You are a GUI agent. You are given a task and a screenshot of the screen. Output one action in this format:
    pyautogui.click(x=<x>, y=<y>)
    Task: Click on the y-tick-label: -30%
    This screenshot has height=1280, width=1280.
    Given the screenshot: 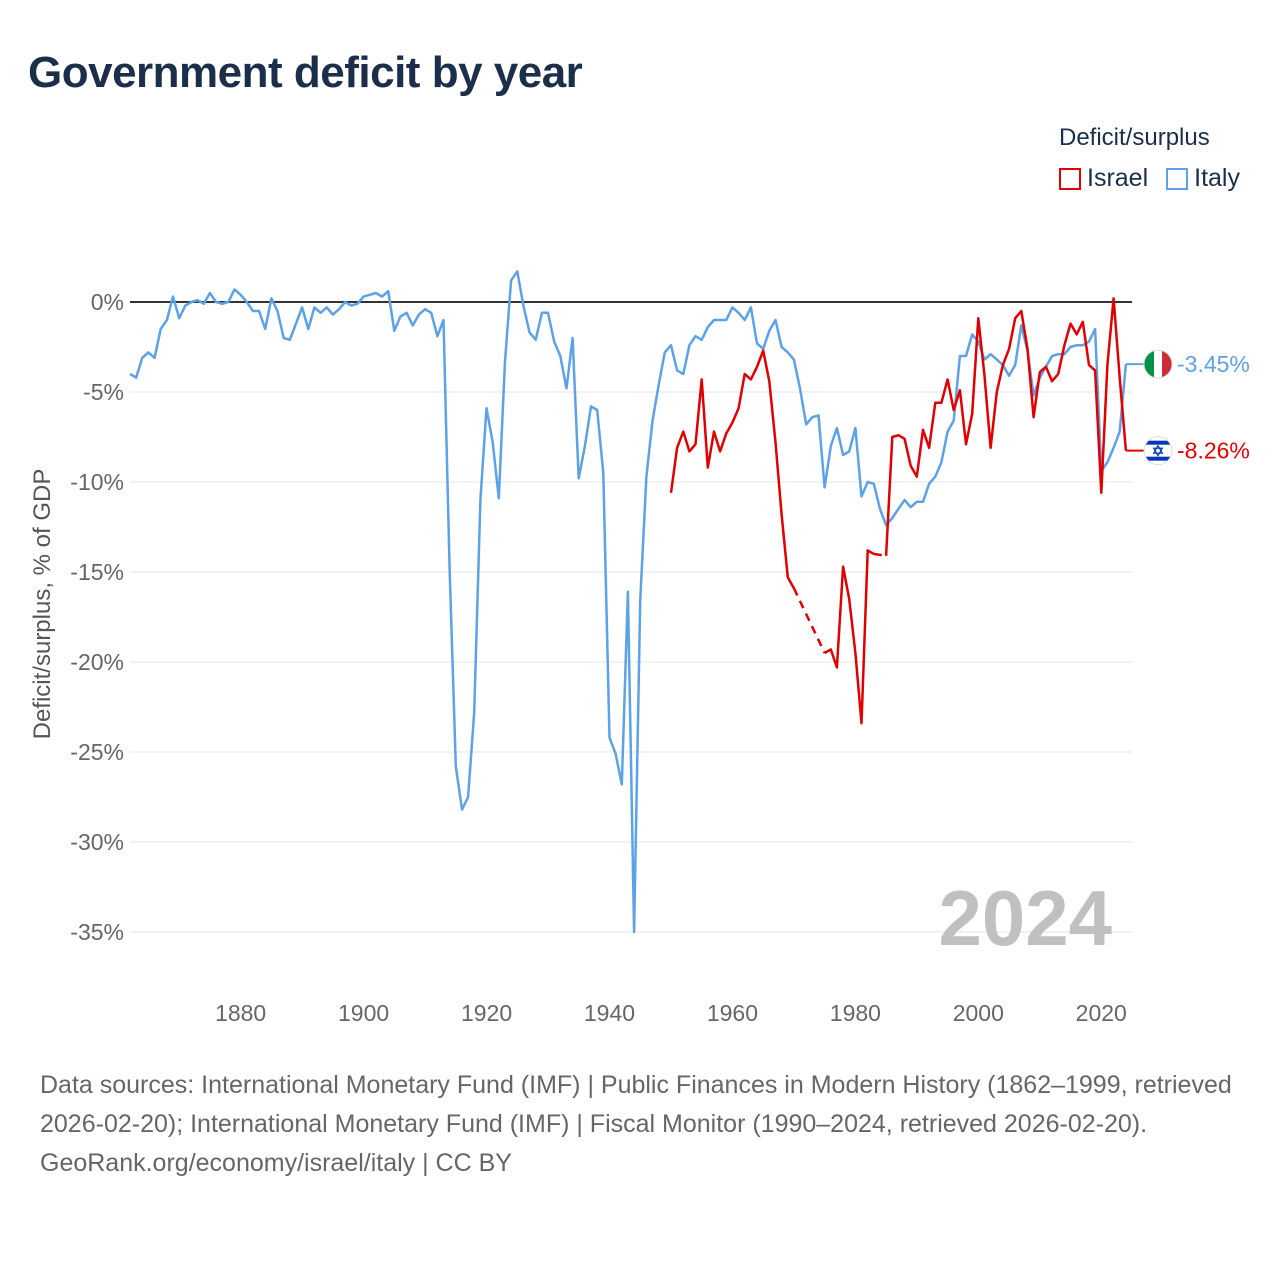 What is the action you would take?
    pyautogui.click(x=97, y=842)
    